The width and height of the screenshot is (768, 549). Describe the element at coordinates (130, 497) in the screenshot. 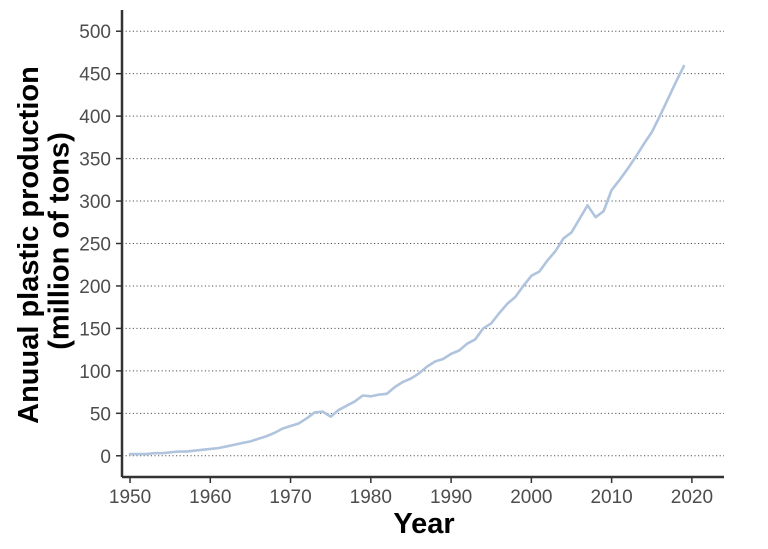

I see `x-tick-label: 1950` at that location.